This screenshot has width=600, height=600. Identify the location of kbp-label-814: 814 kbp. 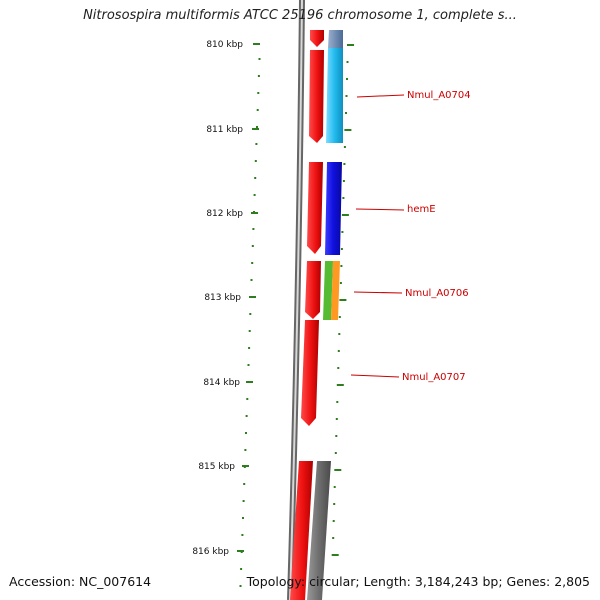
(221, 383).